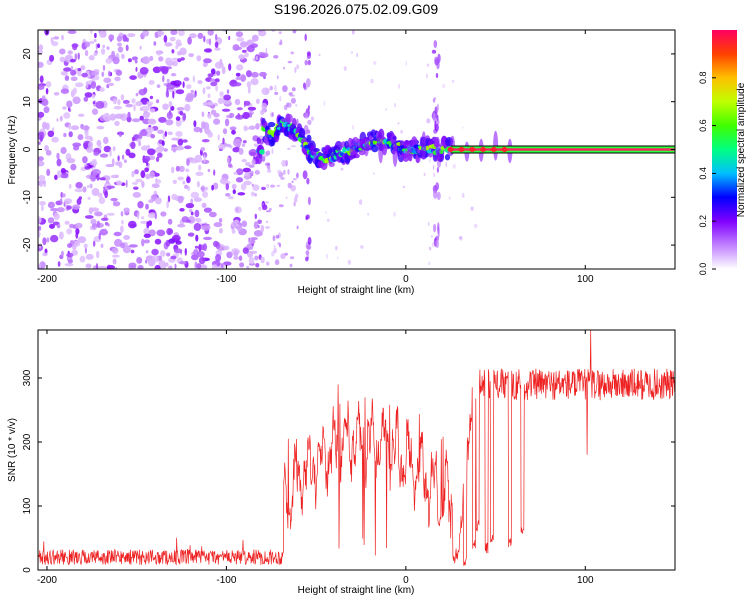 This screenshot has height=600, width=750. I want to click on spectrogram-y-tick-label: 10, so click(27, 102).